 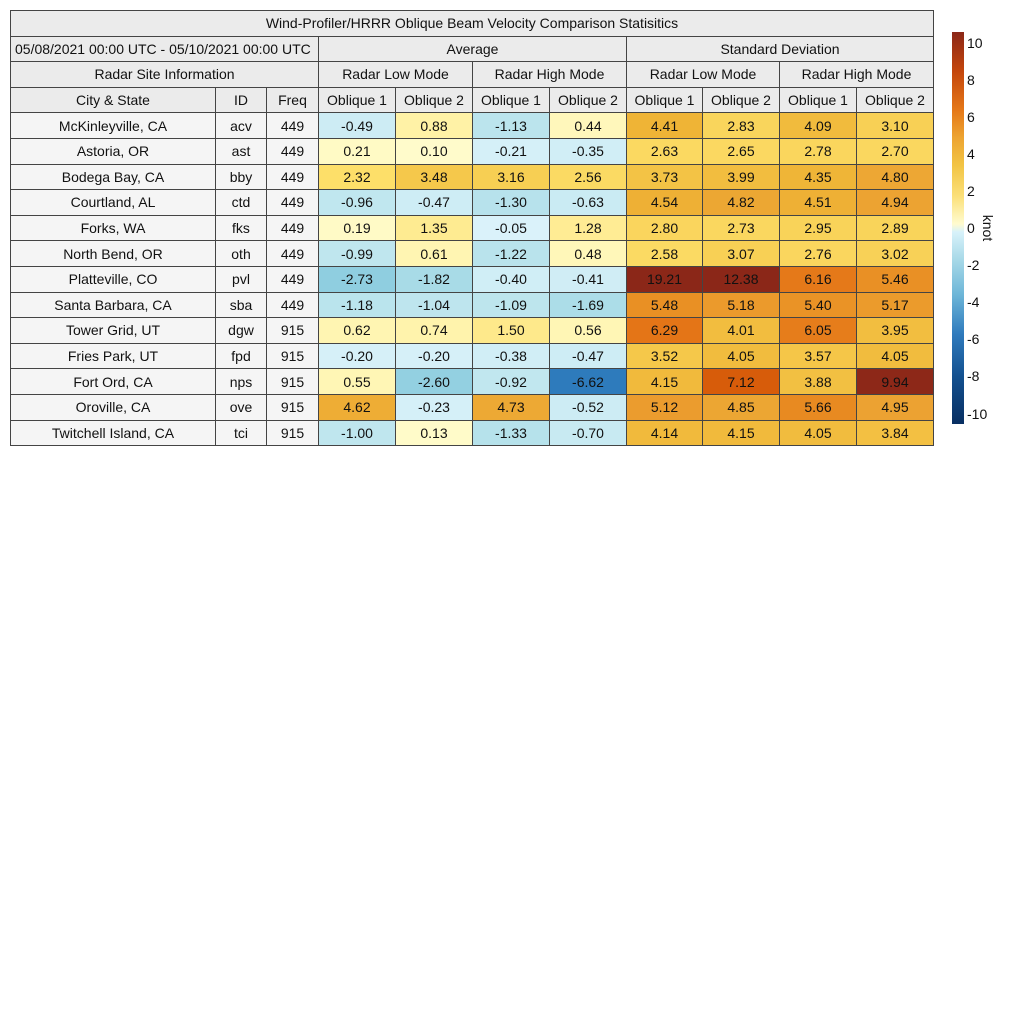 I want to click on group-site-info: Radar Site Information, so click(x=164, y=74).